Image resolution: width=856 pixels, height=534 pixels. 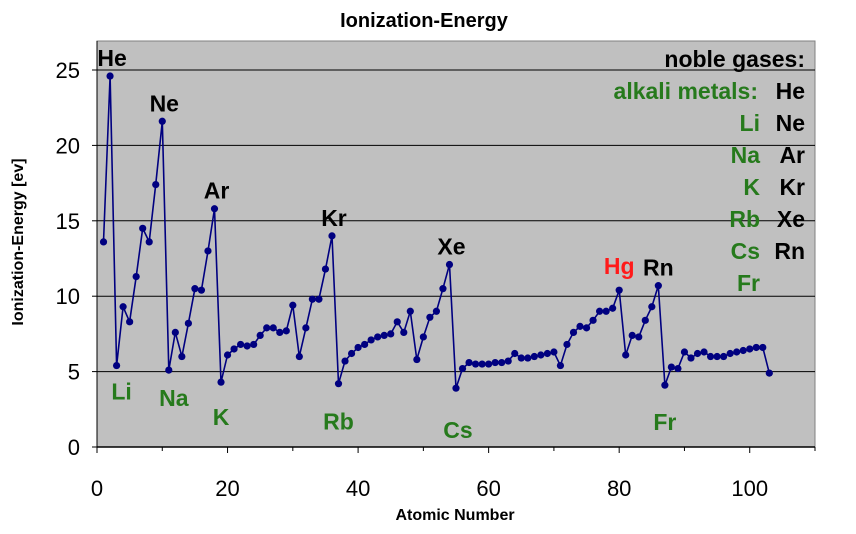 What do you see at coordinates (686, 91) in the screenshot?
I see `legend-alkali-title: alkali metals:` at bounding box center [686, 91].